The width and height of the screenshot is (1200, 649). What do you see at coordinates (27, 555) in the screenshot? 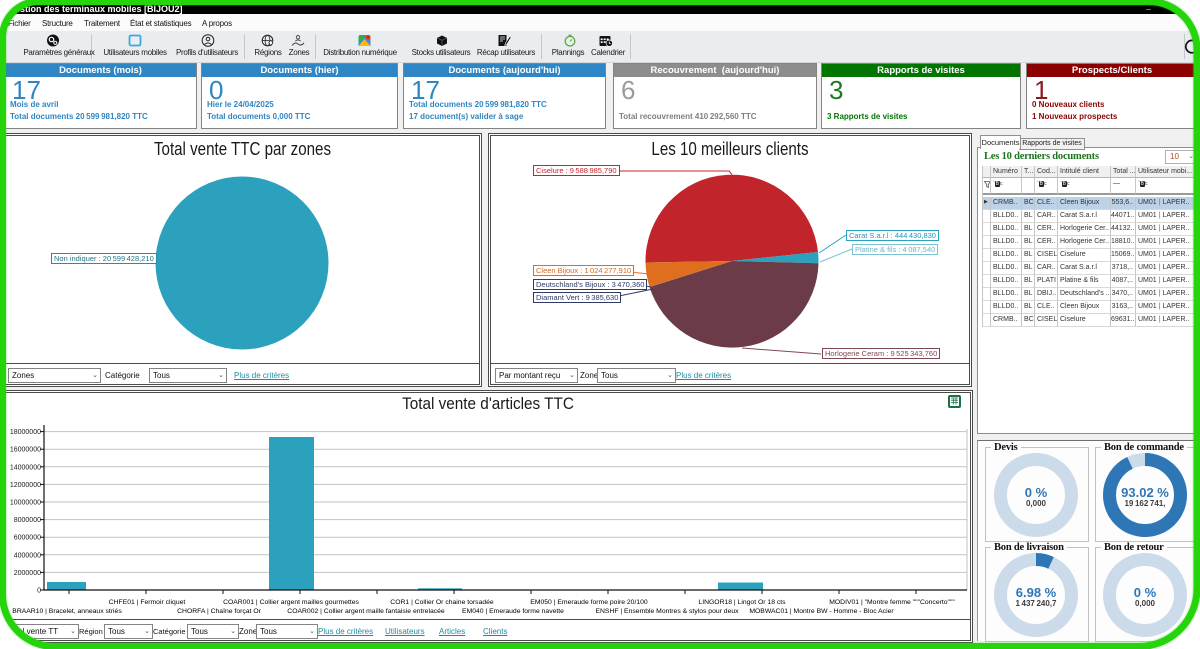
I see `svg-text: 4000000` at bounding box center [27, 555].